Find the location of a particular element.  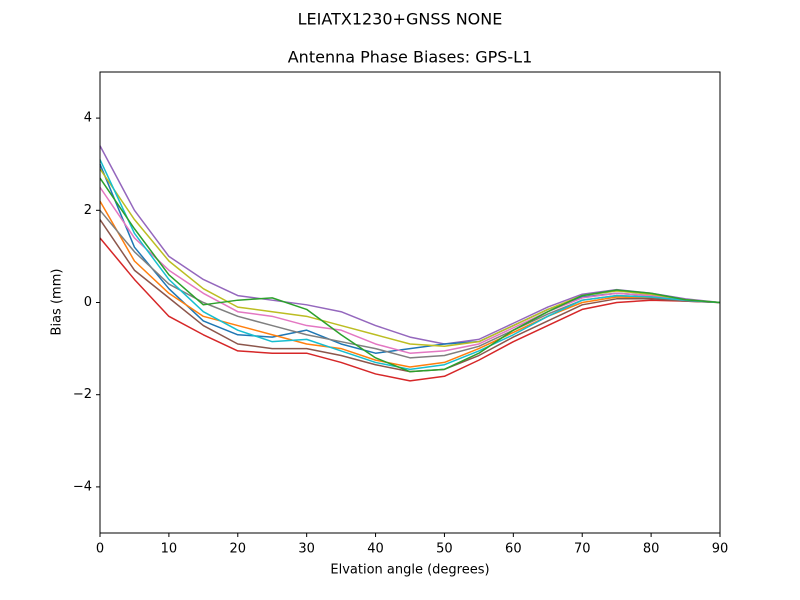

x-tick-label: 10 is located at coordinates (169, 549).